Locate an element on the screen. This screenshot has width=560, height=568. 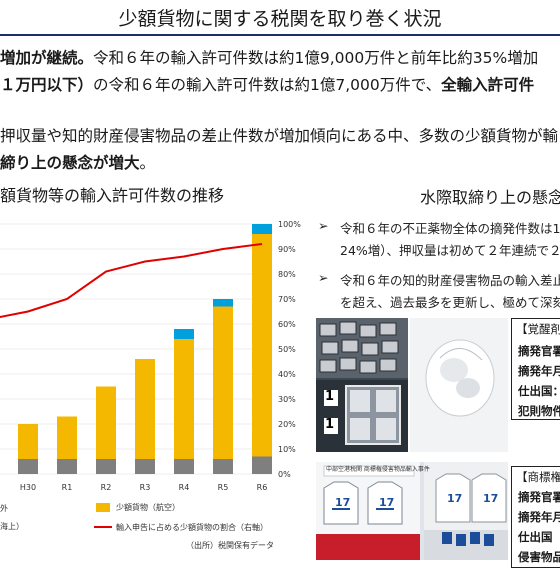
x-axis-tick-label: H30 is located at coordinates (28, 487).